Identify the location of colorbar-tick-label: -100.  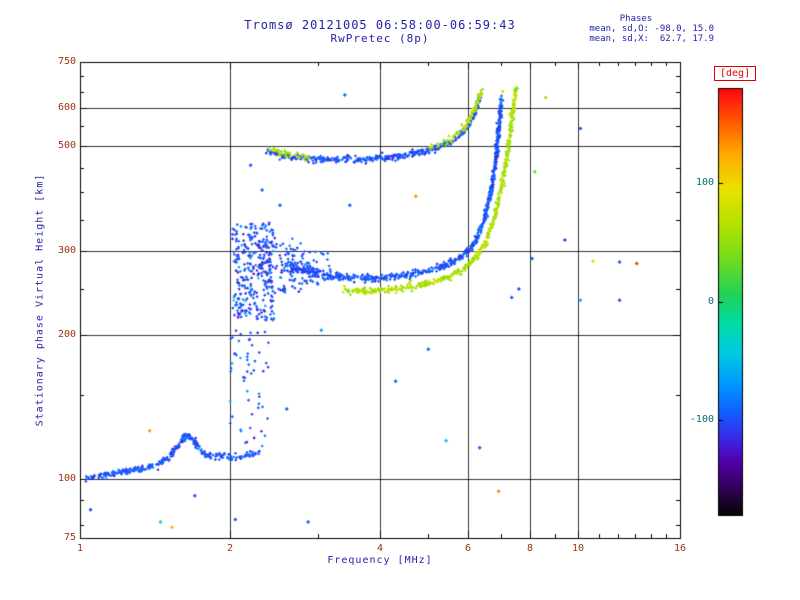
(701, 419).